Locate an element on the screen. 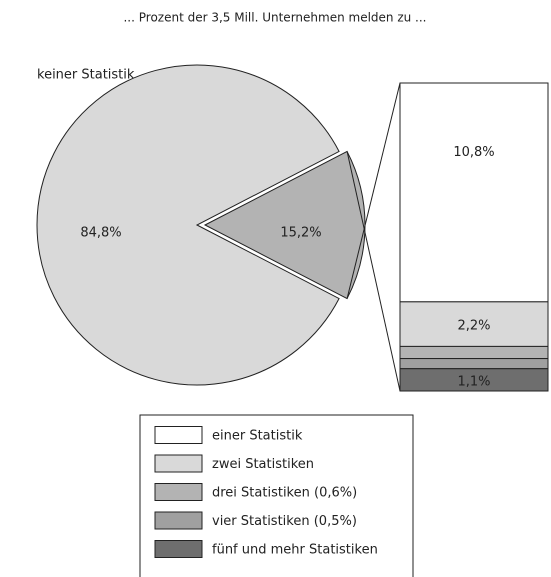 This screenshot has width=551, height=577. legend-label: einer Statistik is located at coordinates (257, 436).